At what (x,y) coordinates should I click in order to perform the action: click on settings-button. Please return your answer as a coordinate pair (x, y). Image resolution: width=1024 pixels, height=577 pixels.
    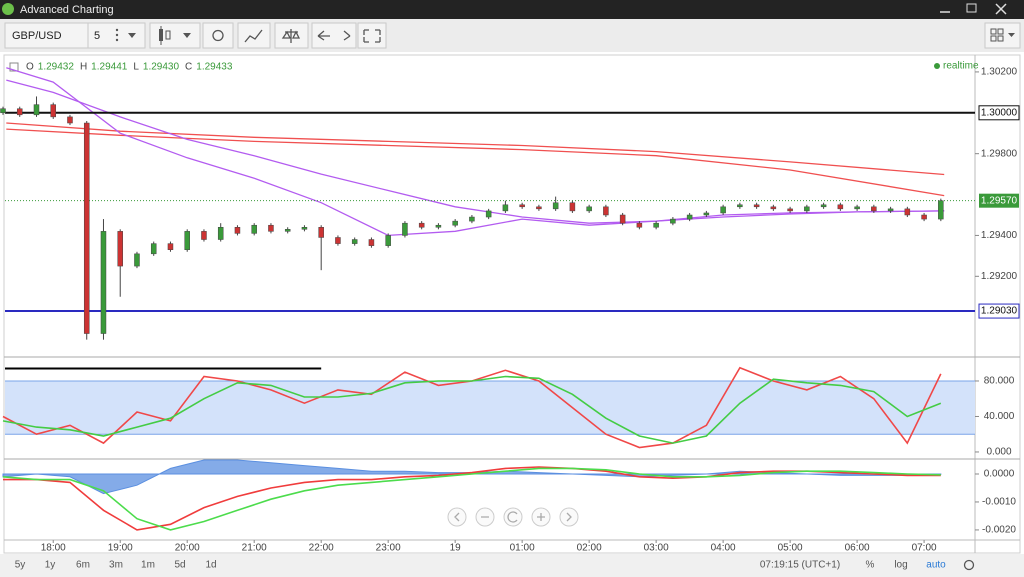
    Looking at the image, I should click on (218, 35).